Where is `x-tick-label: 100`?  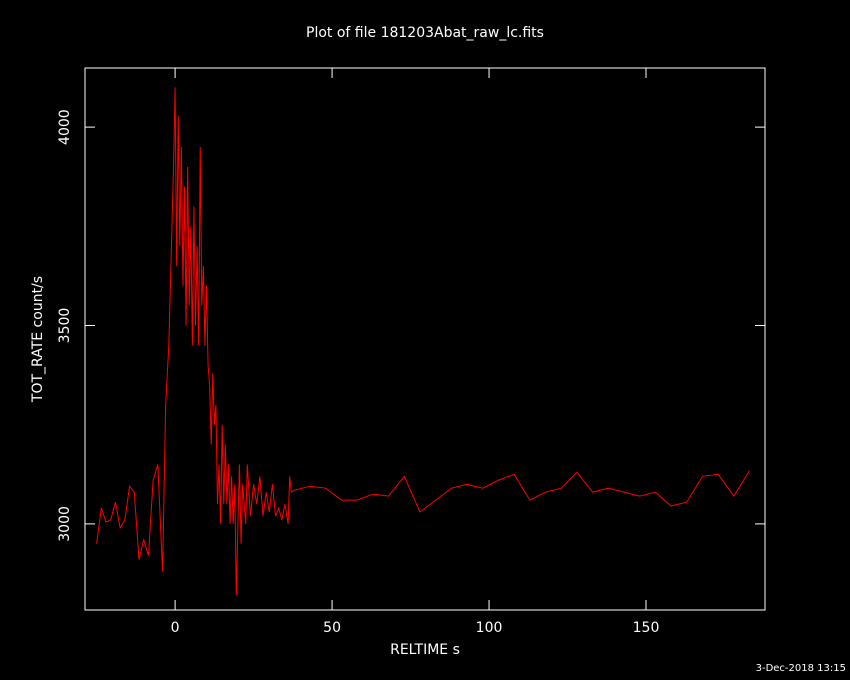
x-tick-label: 100 is located at coordinates (489, 628).